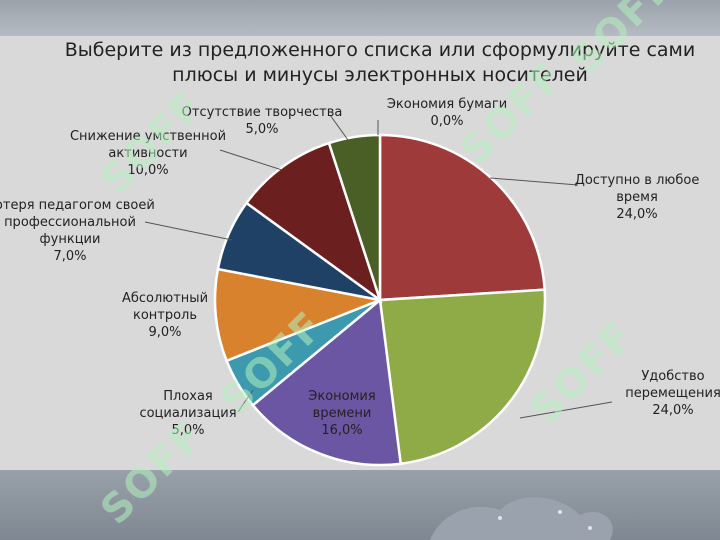 This screenshot has height=540, width=720. I want to click on slice-label: Отсутствие творчества 5,0%, so click(262, 121).